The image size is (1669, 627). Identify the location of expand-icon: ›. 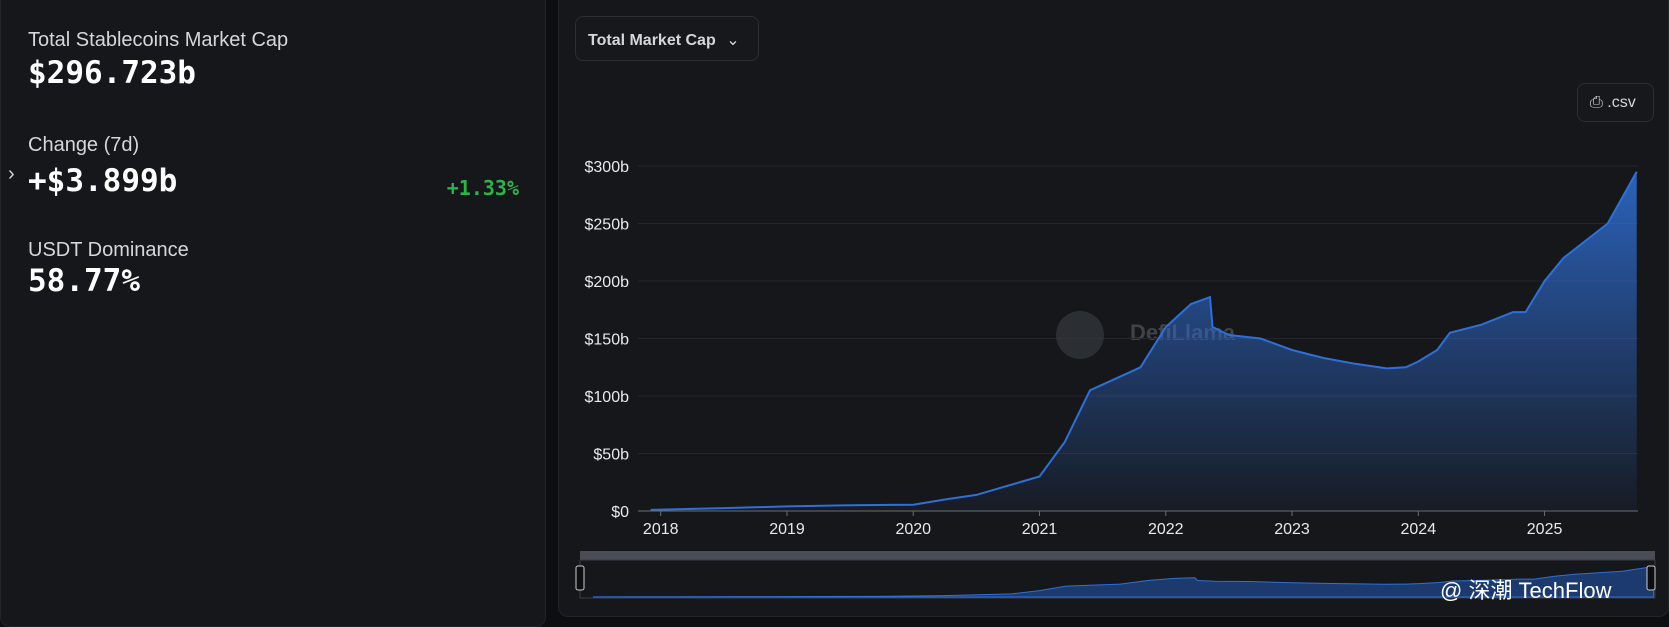
(11, 174).